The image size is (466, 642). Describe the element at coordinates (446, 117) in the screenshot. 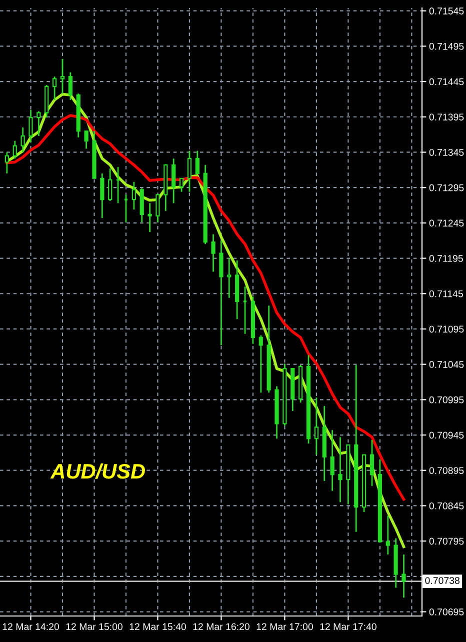

I see `y-tick-label: 0.71395` at that location.